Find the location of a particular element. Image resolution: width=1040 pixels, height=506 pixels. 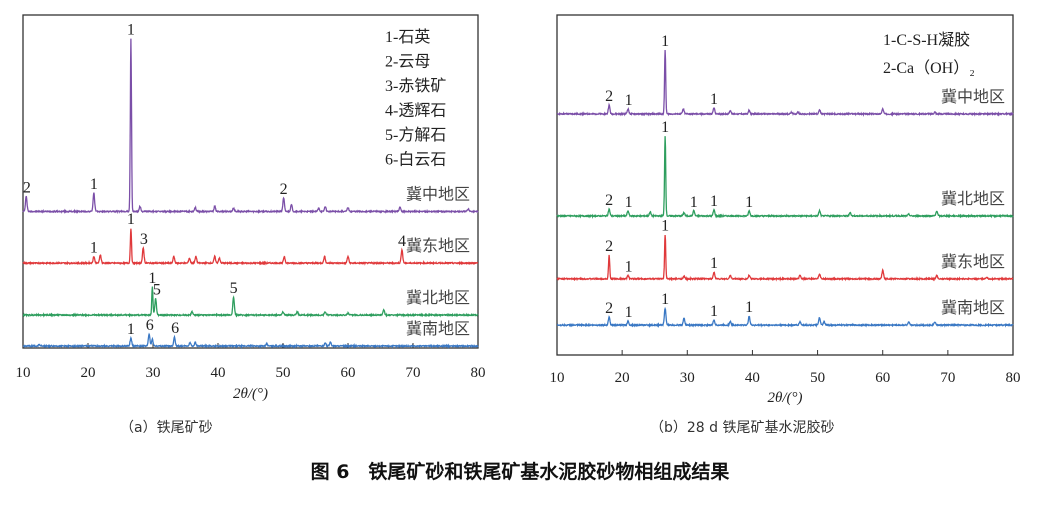

caption-a: （a）铁尾矿砂 is located at coordinates (166, 428).